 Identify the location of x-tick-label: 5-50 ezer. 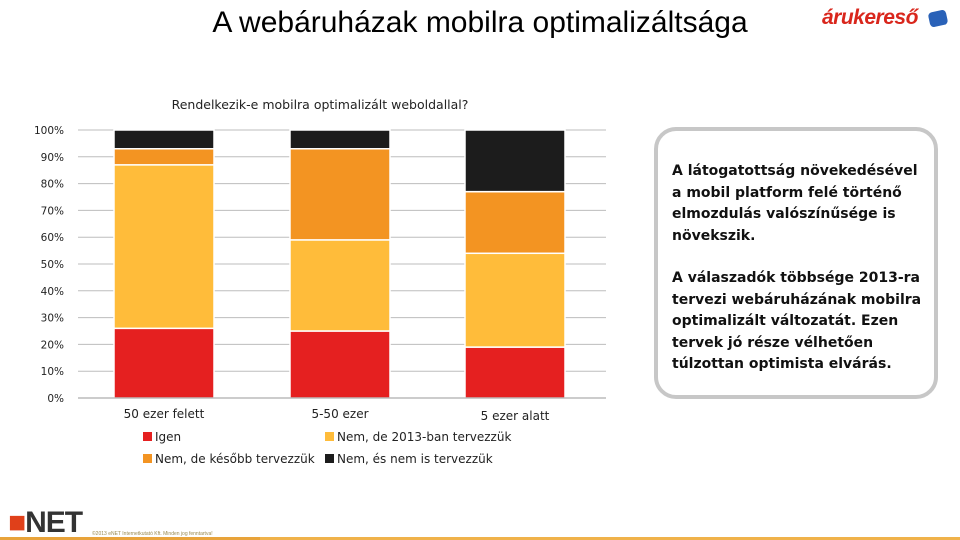
(339, 414).